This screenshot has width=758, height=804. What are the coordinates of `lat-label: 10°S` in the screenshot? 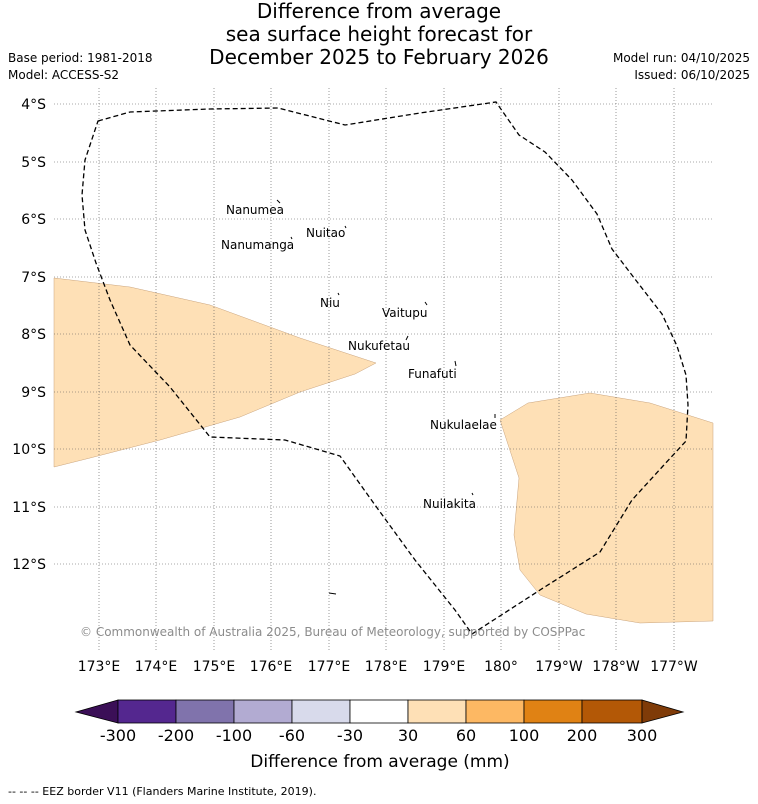 It's located at (29, 450).